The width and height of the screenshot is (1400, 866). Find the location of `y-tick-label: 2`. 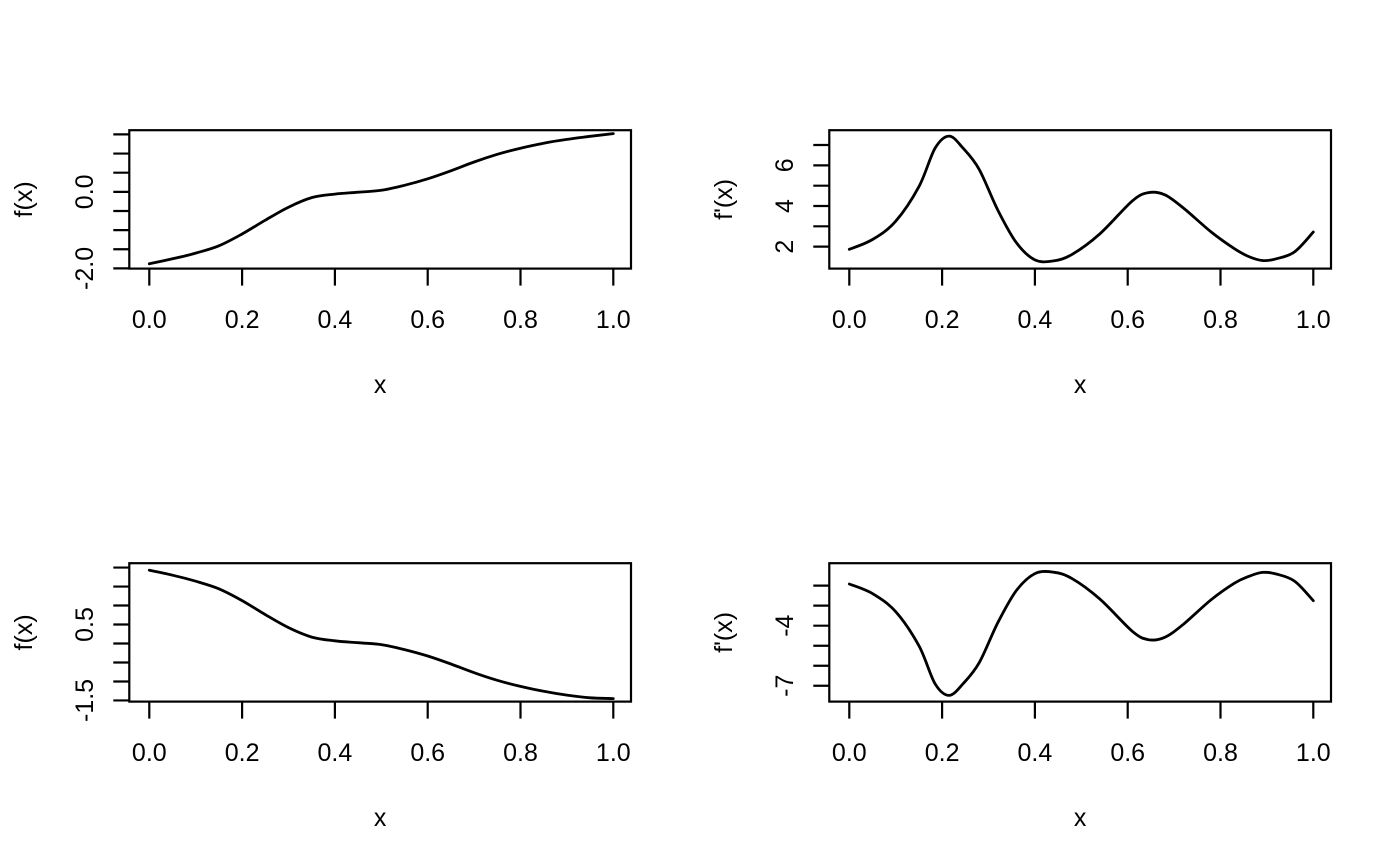

y-tick-label: 2 is located at coordinates (785, 247).